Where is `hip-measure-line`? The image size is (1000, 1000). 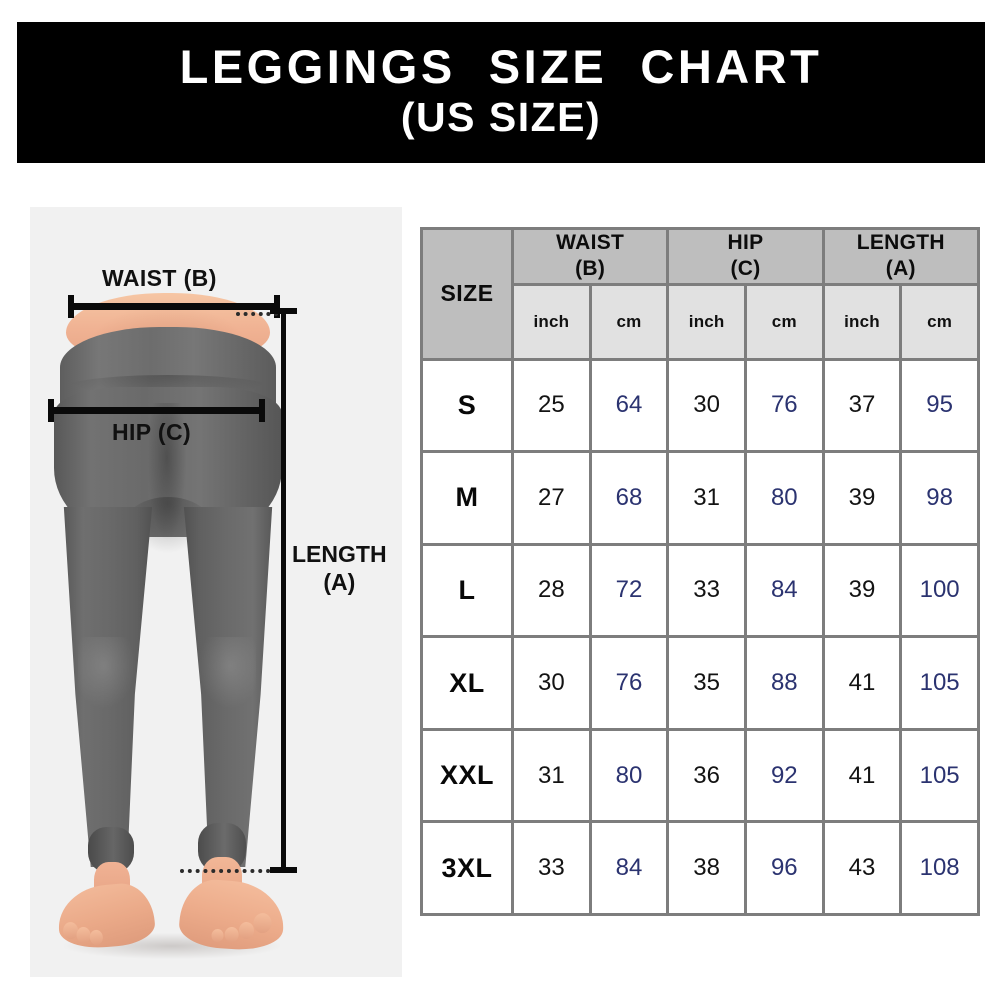 hip-measure-line is located at coordinates (156, 410).